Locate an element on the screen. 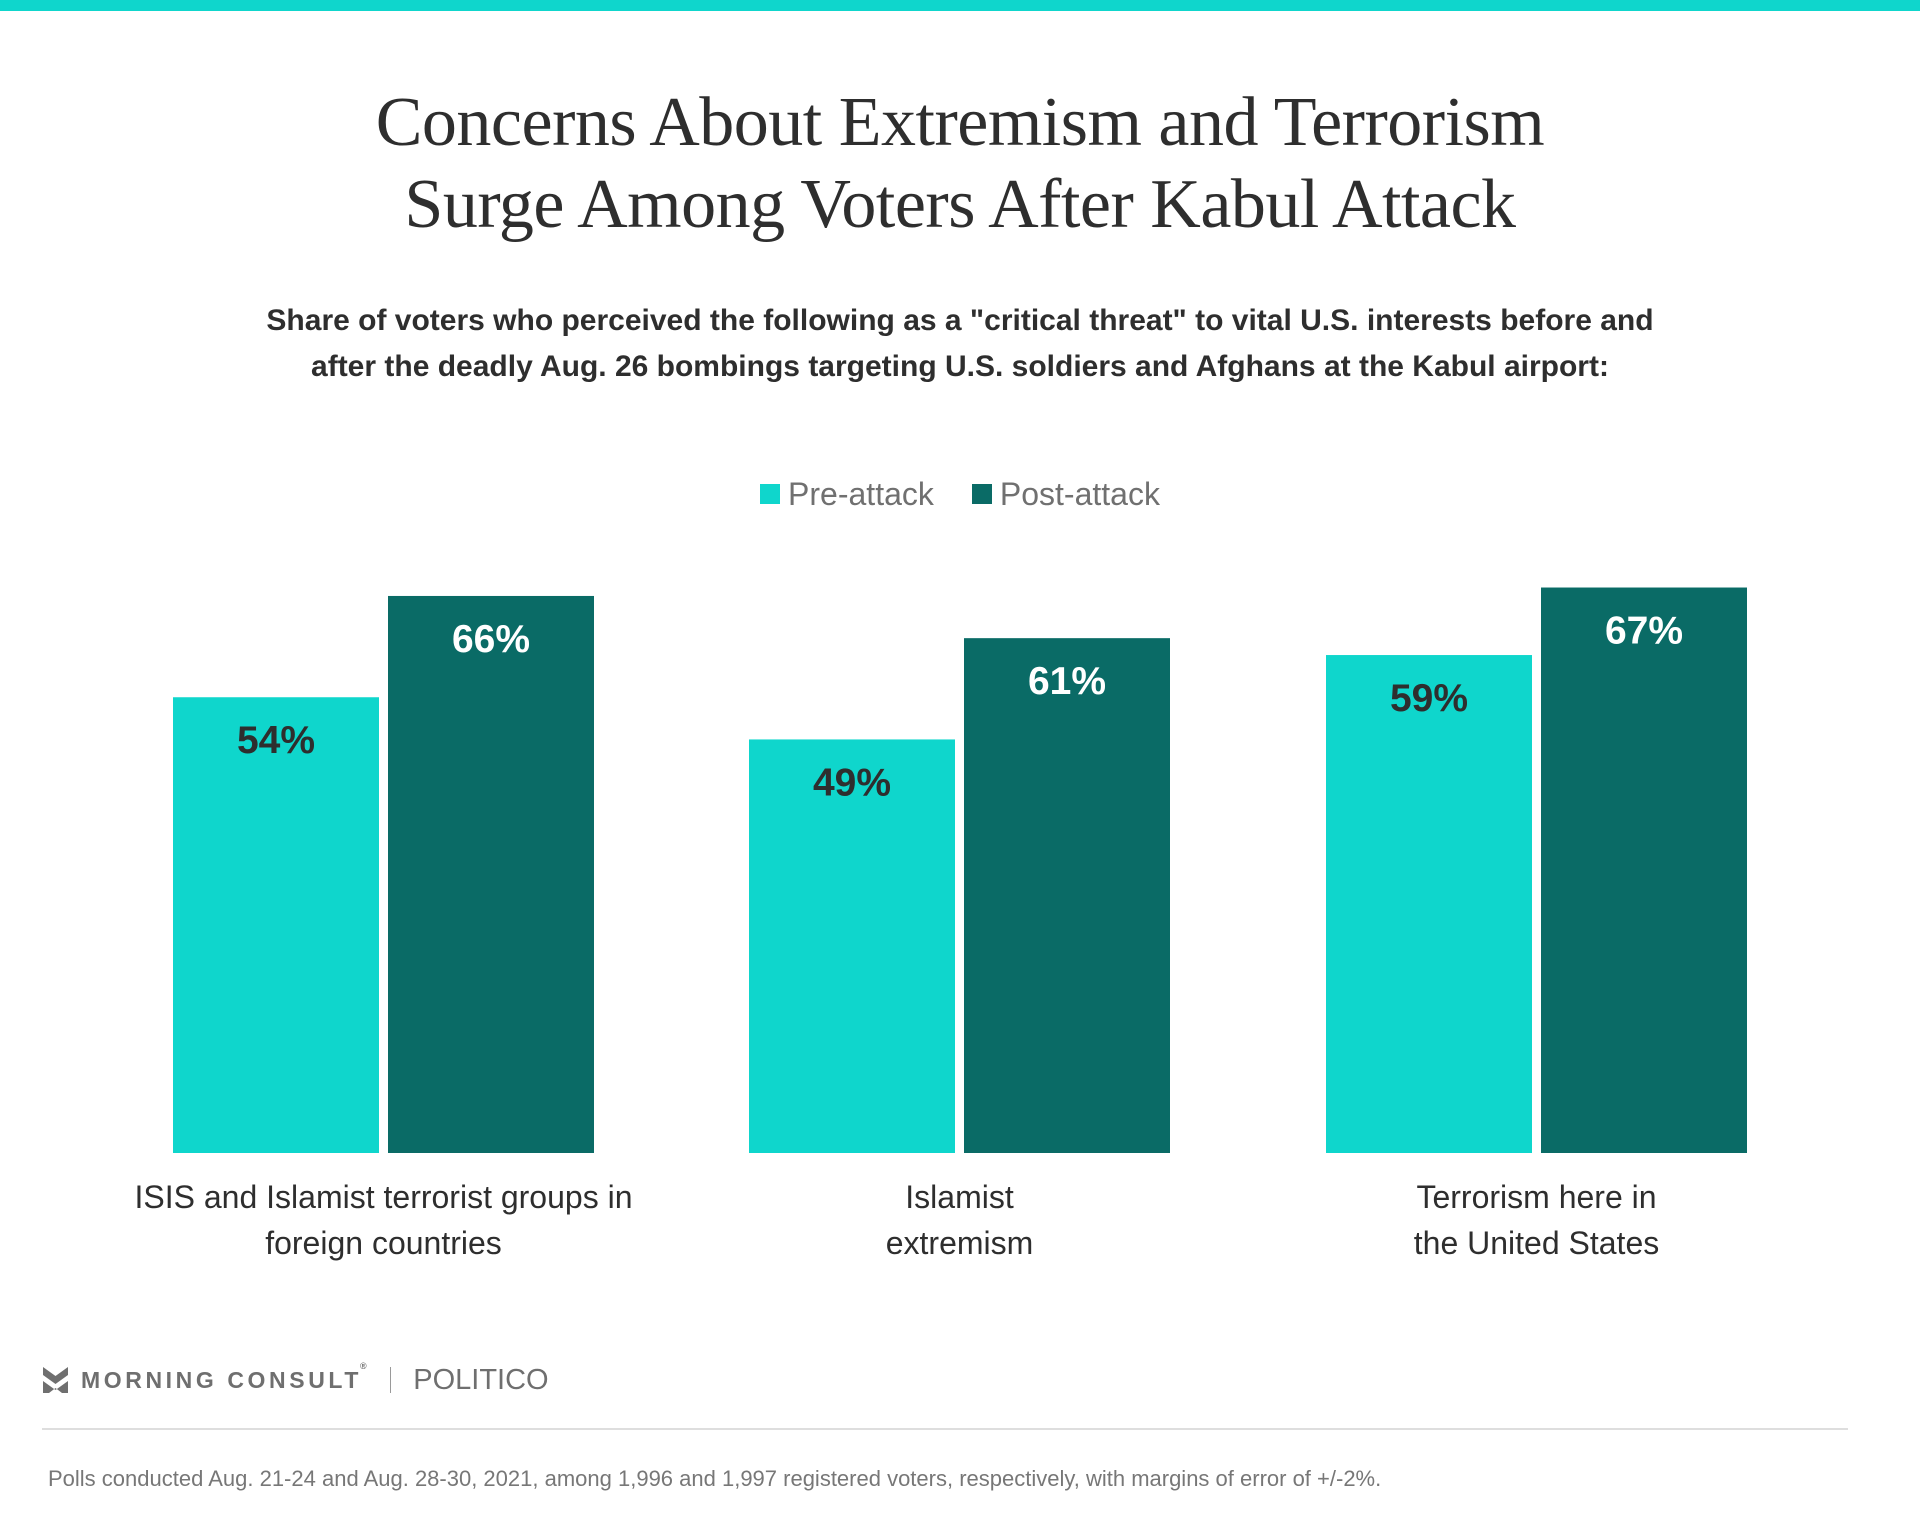 Image resolution: width=1920 pixels, height=1536 pixels. data-label-post-attack-2: 61% is located at coordinates (1067, 681).